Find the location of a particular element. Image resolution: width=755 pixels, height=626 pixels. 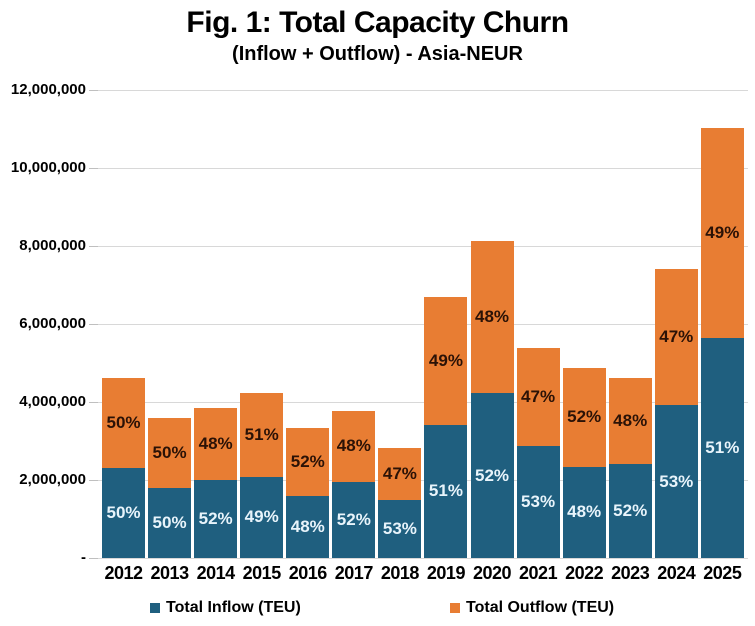

legend-item-outflow: Total Outflow (TEU) is located at coordinates (532, 608).